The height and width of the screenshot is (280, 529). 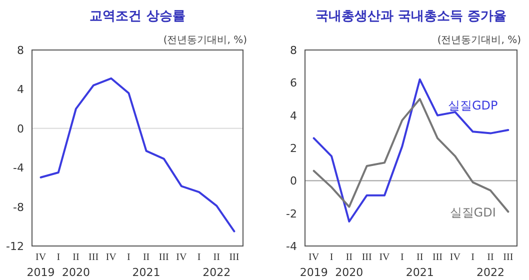 I want to click on chart-title: 교역조건 상승률, so click(x=138, y=16).